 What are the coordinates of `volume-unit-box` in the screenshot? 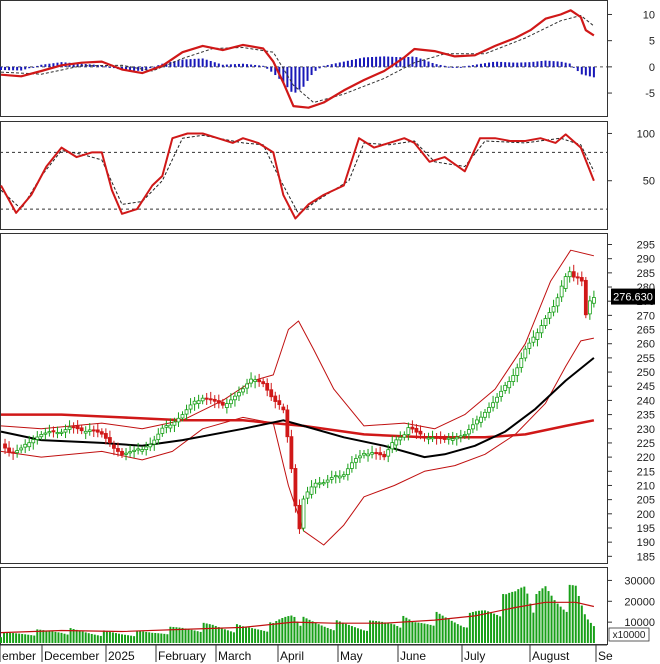 It's located at (629, 634).